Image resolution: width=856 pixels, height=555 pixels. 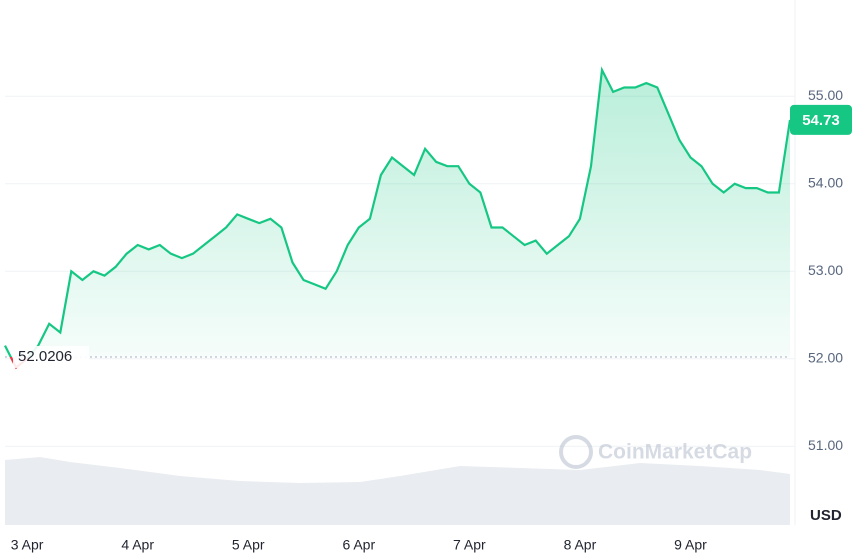 What do you see at coordinates (825, 357) in the screenshot?
I see `y-tick-label: 52.00` at bounding box center [825, 357].